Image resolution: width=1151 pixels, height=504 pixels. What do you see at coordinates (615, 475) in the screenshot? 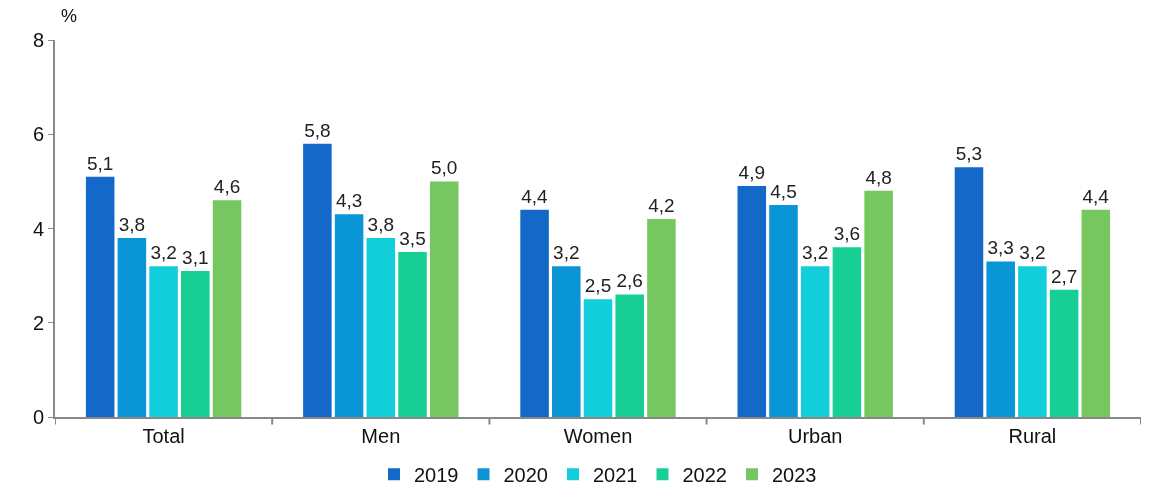
I see `legend-label: 2021` at bounding box center [615, 475].